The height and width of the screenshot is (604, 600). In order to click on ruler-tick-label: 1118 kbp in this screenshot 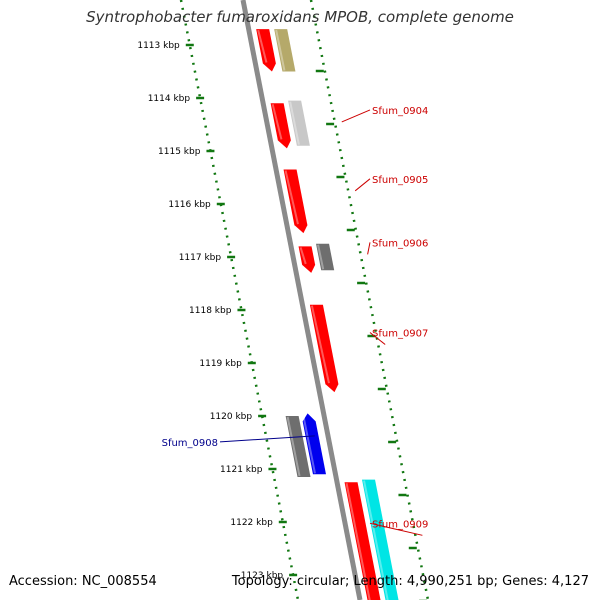, I will do `click(210, 311)`.